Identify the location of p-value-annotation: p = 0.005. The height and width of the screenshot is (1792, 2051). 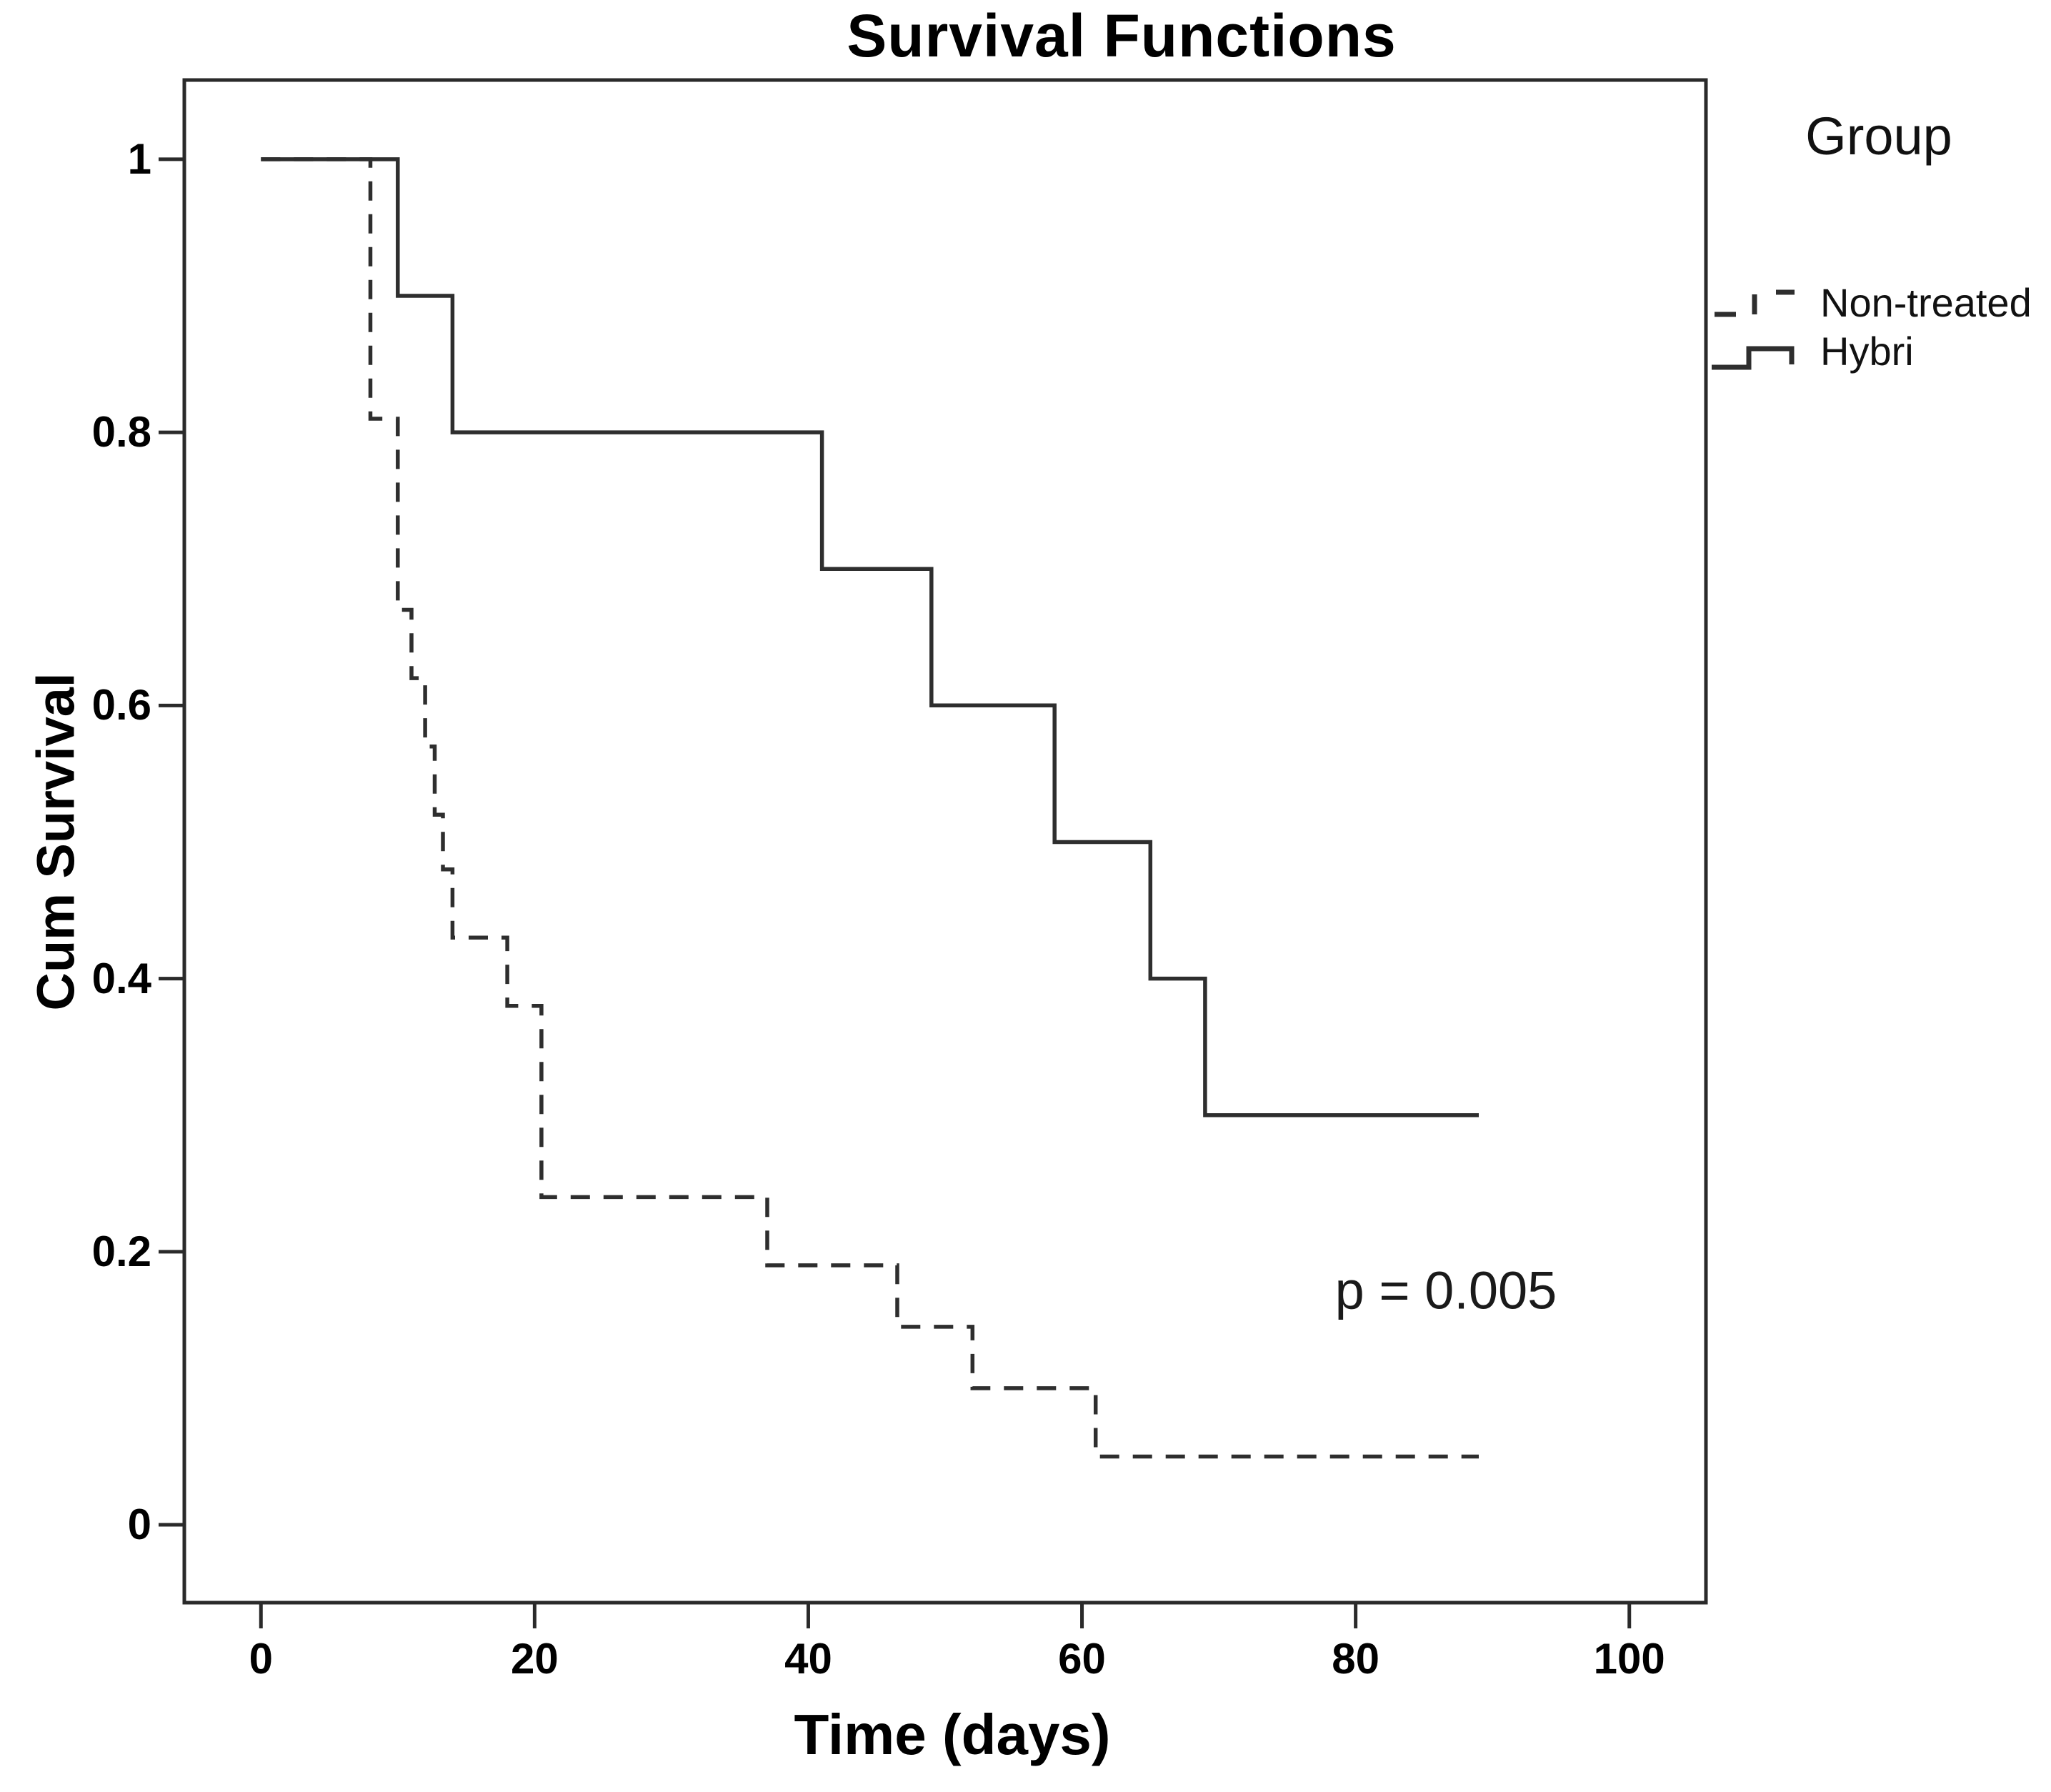
(1445, 1290).